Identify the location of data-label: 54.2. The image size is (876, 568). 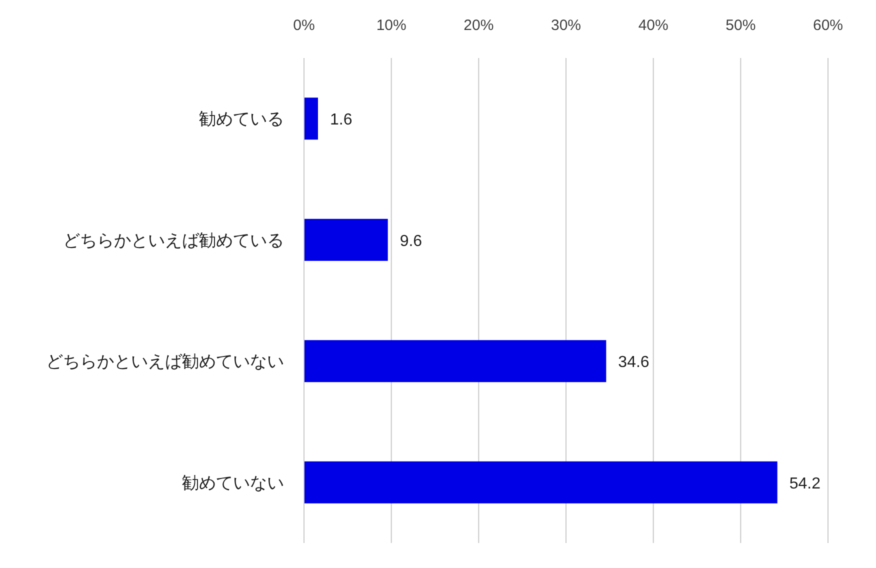
(805, 483).